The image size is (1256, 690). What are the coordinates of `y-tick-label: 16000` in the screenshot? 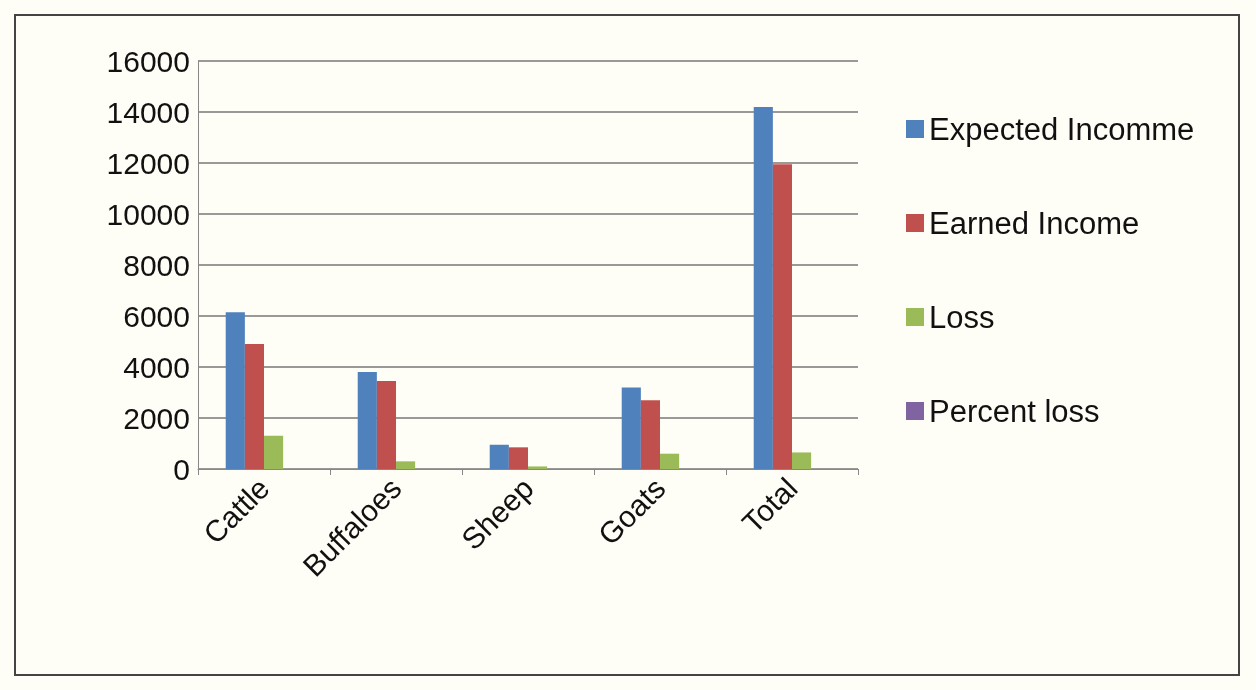 It's located at (148, 61).